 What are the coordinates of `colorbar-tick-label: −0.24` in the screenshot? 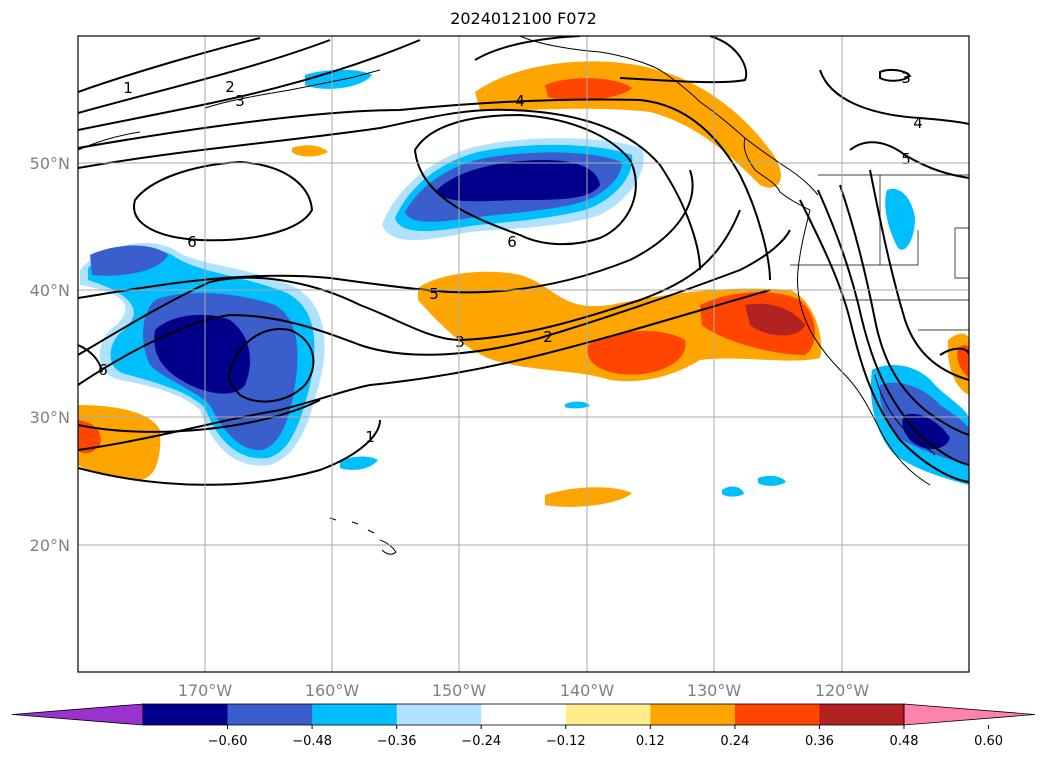 It's located at (481, 741).